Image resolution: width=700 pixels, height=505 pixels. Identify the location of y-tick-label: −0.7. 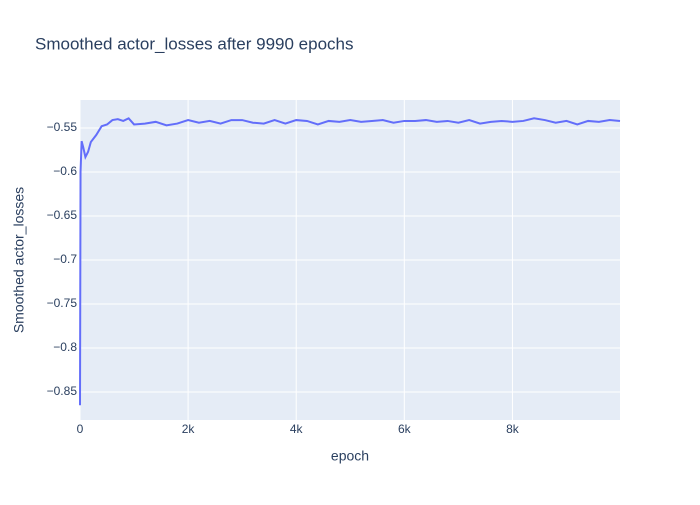
(65, 259).